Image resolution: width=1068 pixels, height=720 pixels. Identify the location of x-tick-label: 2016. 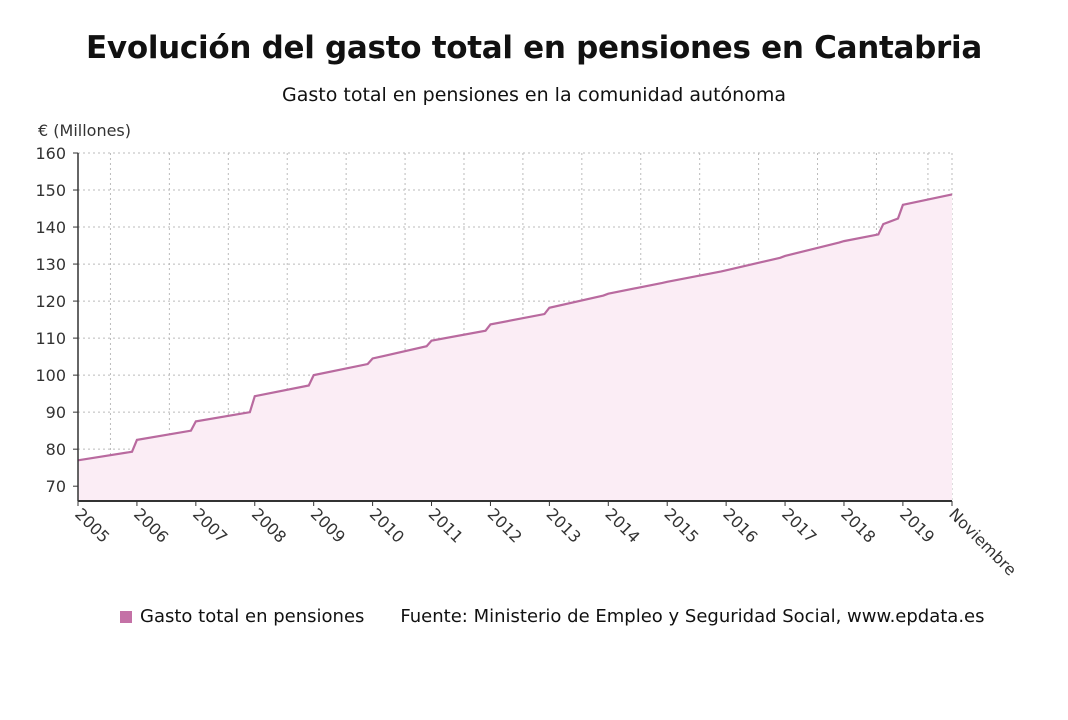
(740, 525).